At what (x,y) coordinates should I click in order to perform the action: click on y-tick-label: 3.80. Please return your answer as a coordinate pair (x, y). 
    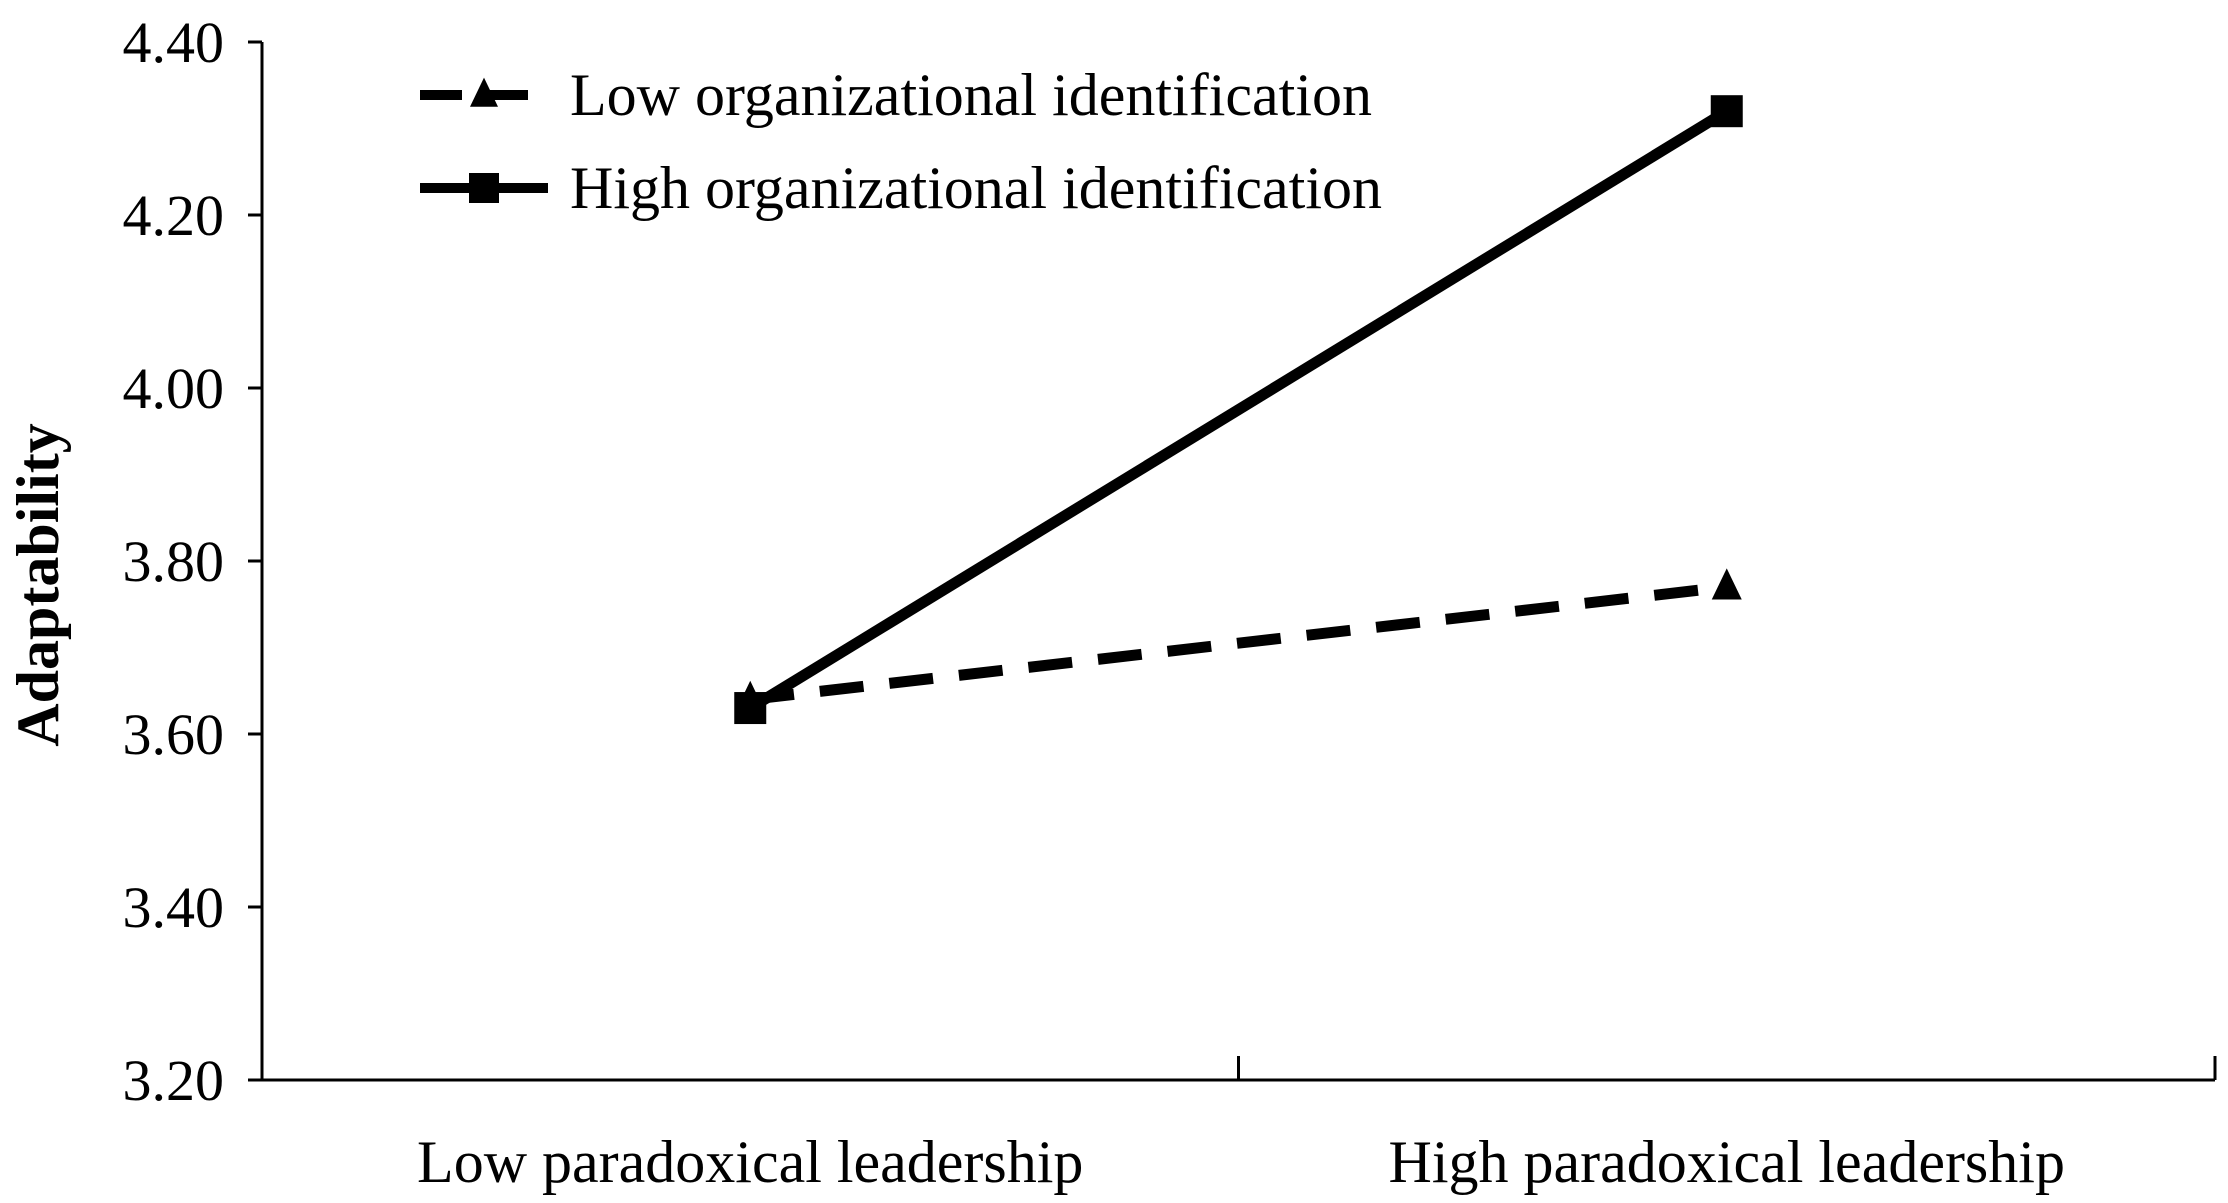
    Looking at the image, I should click on (174, 561).